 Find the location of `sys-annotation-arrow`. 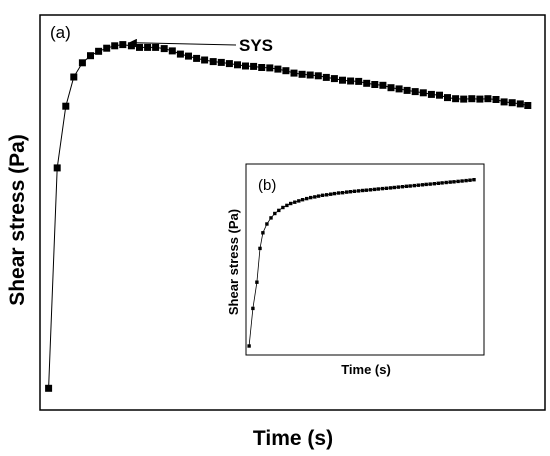

sys-annotation-arrow is located at coordinates (182, 42).